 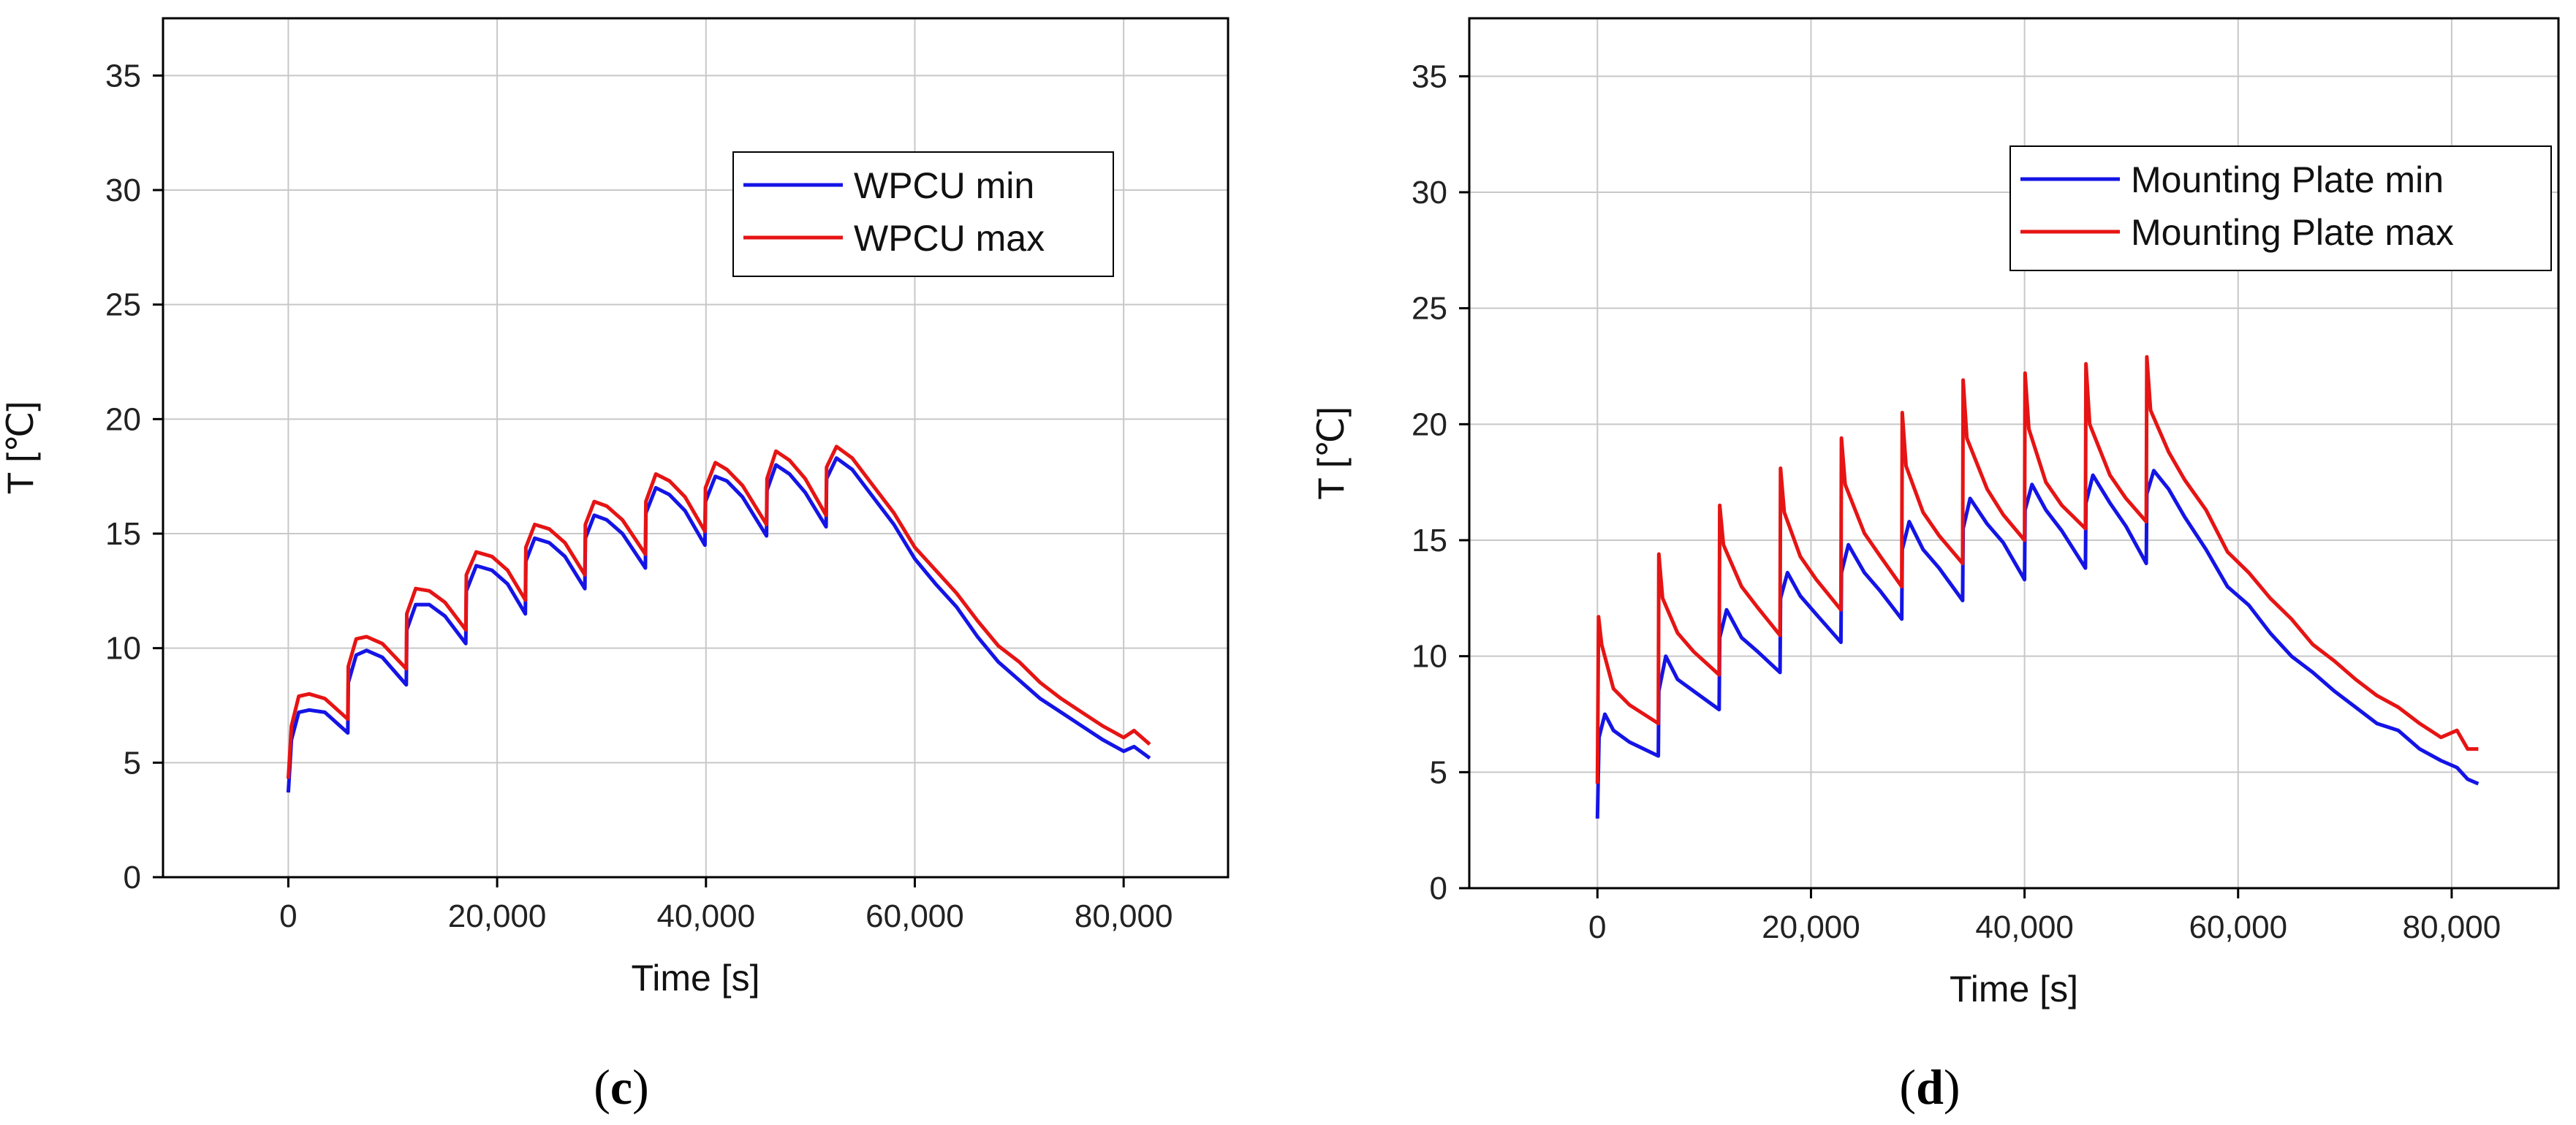 I want to click on panel-caption: (d), so click(x=1929, y=1087).